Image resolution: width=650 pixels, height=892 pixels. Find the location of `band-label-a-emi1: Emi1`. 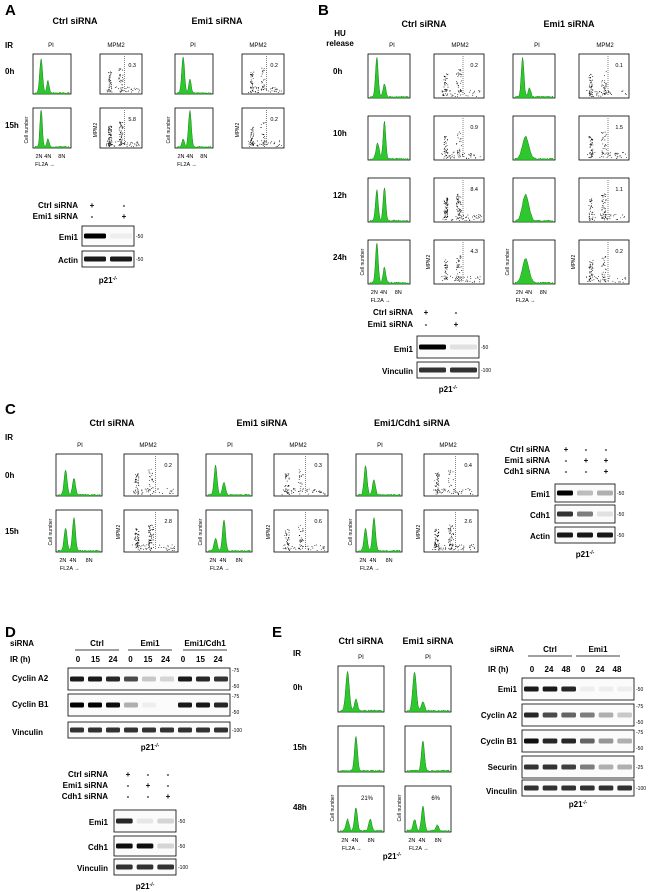

band-label-a-emi1: Emi1 is located at coordinates (69, 237).